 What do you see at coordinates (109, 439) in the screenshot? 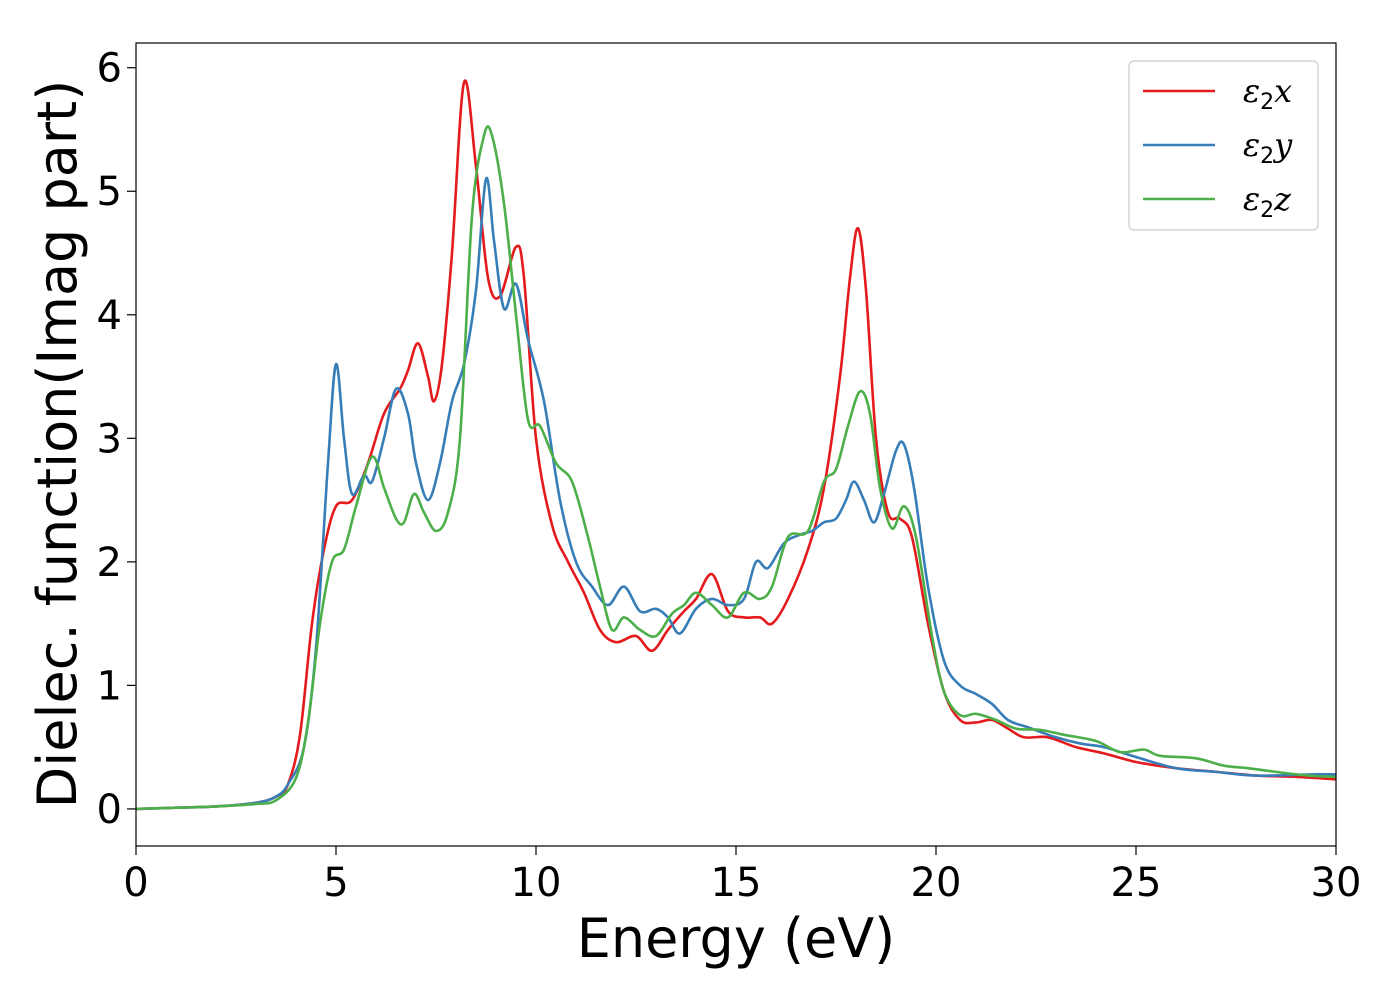
I see `y-tick-label: 3` at bounding box center [109, 439].